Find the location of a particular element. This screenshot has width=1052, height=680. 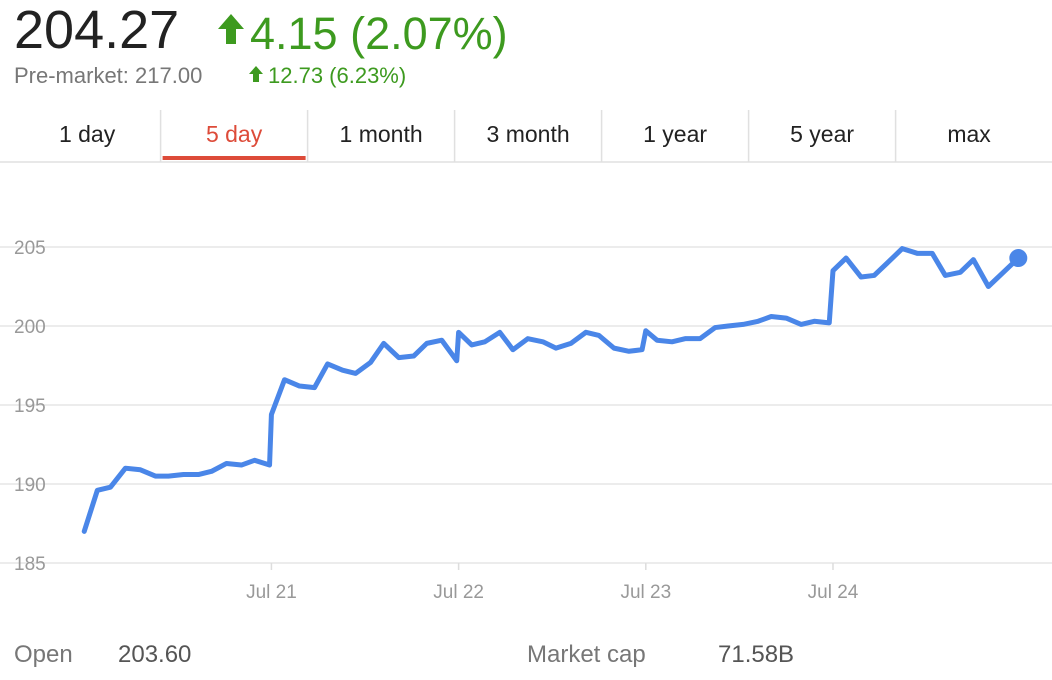

tab-label: 1 day is located at coordinates (87, 134).